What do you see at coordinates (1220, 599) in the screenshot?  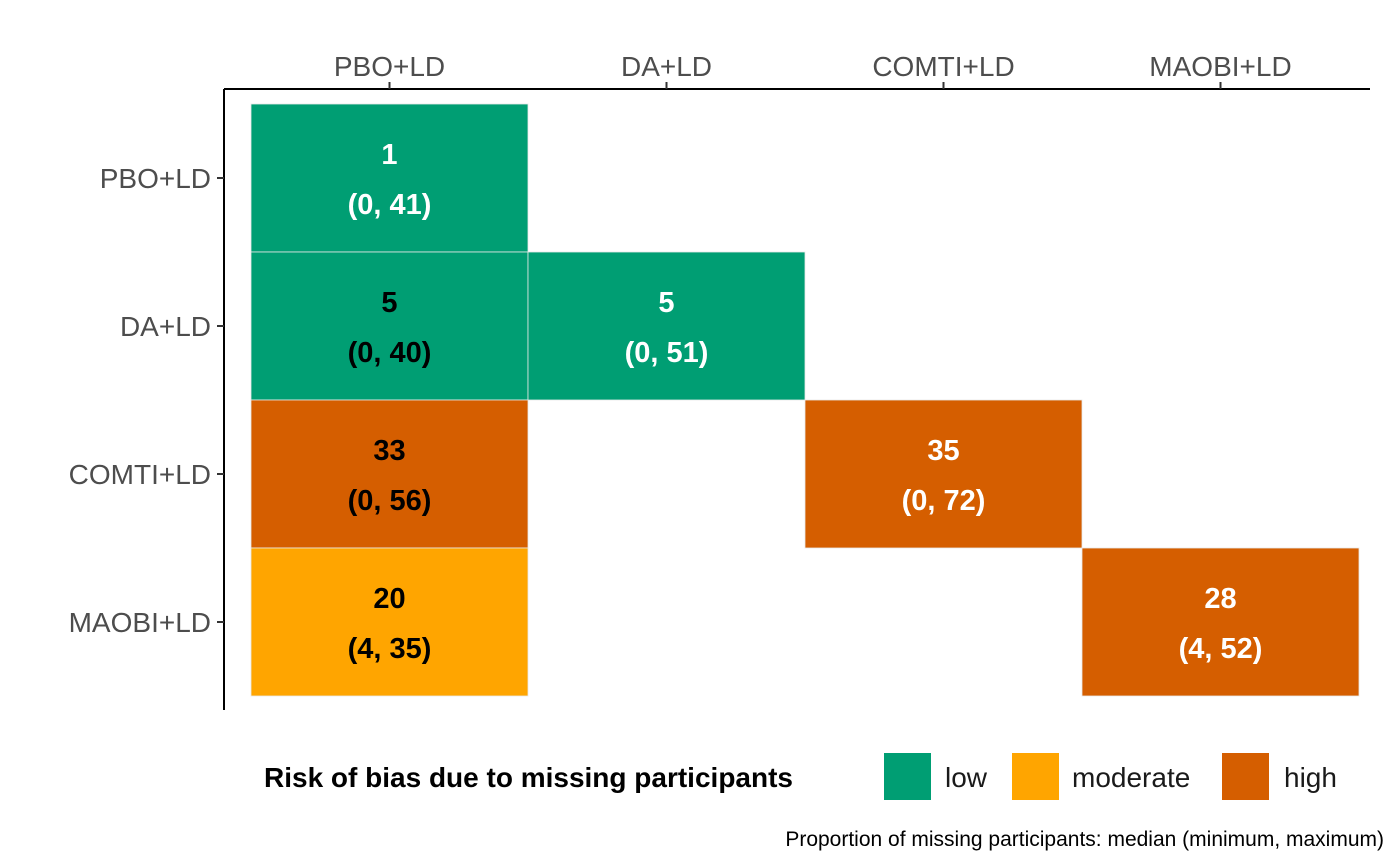 I see `cell-median-maobi-ld-vs-maobi-ld: 28` at bounding box center [1220, 599].